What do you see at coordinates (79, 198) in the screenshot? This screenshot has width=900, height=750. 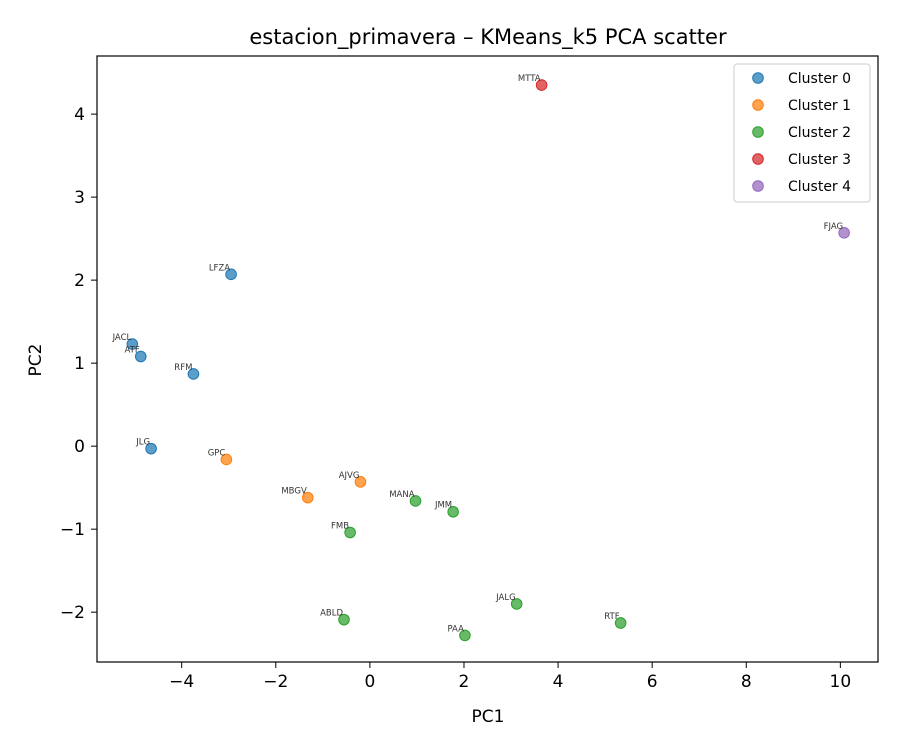 I see `y-tick-label: 3` at bounding box center [79, 198].